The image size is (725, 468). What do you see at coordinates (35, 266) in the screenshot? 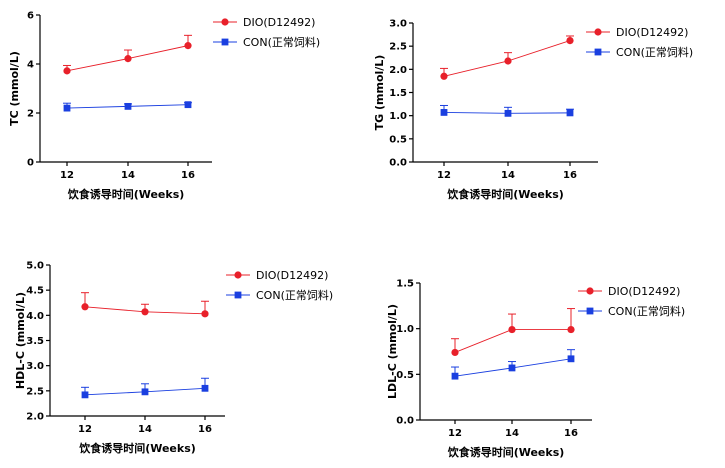
I see `y-tick-label: 5.0` at bounding box center [35, 266].